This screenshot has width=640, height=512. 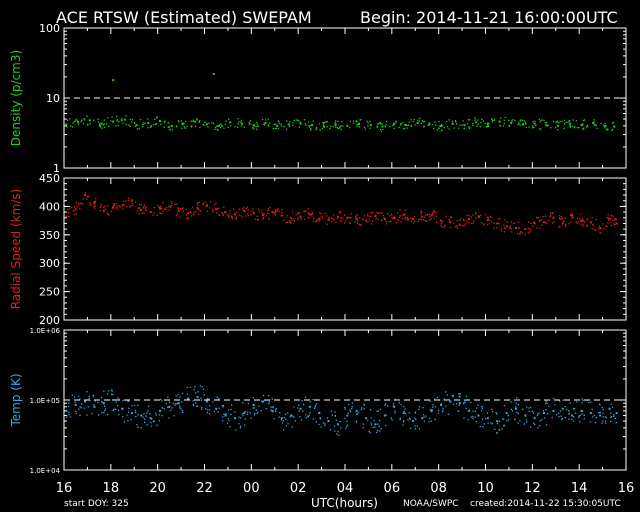 I want to click on x-tick-label: 10, so click(x=485, y=488).